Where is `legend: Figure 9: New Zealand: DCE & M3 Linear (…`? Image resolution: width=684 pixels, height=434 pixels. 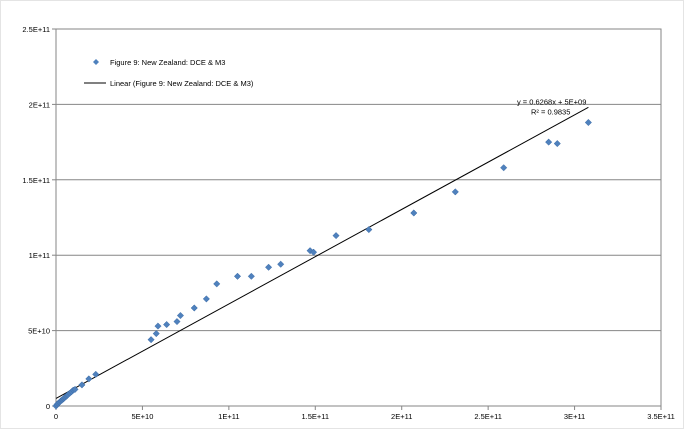
legend: Figure 9: New Zealand: DCE & M3 Linear (… is located at coordinates (169, 73).